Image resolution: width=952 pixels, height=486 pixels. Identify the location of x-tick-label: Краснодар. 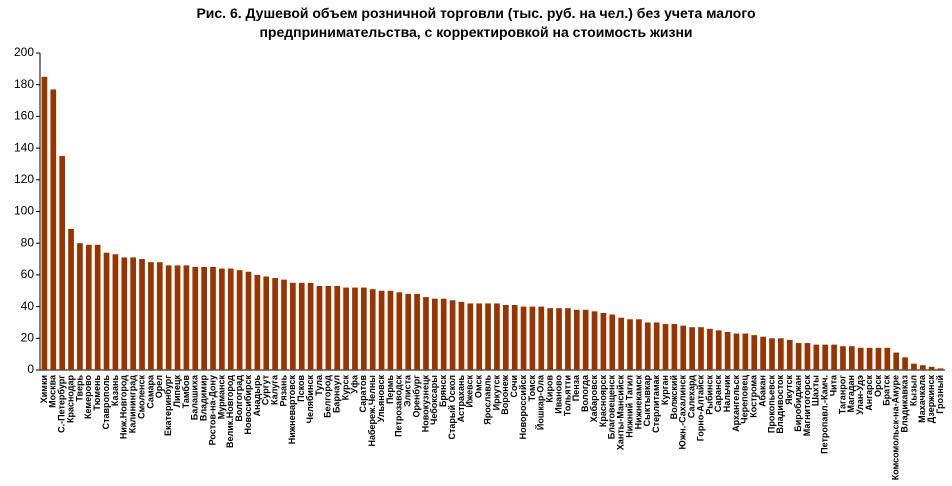
(70, 399).